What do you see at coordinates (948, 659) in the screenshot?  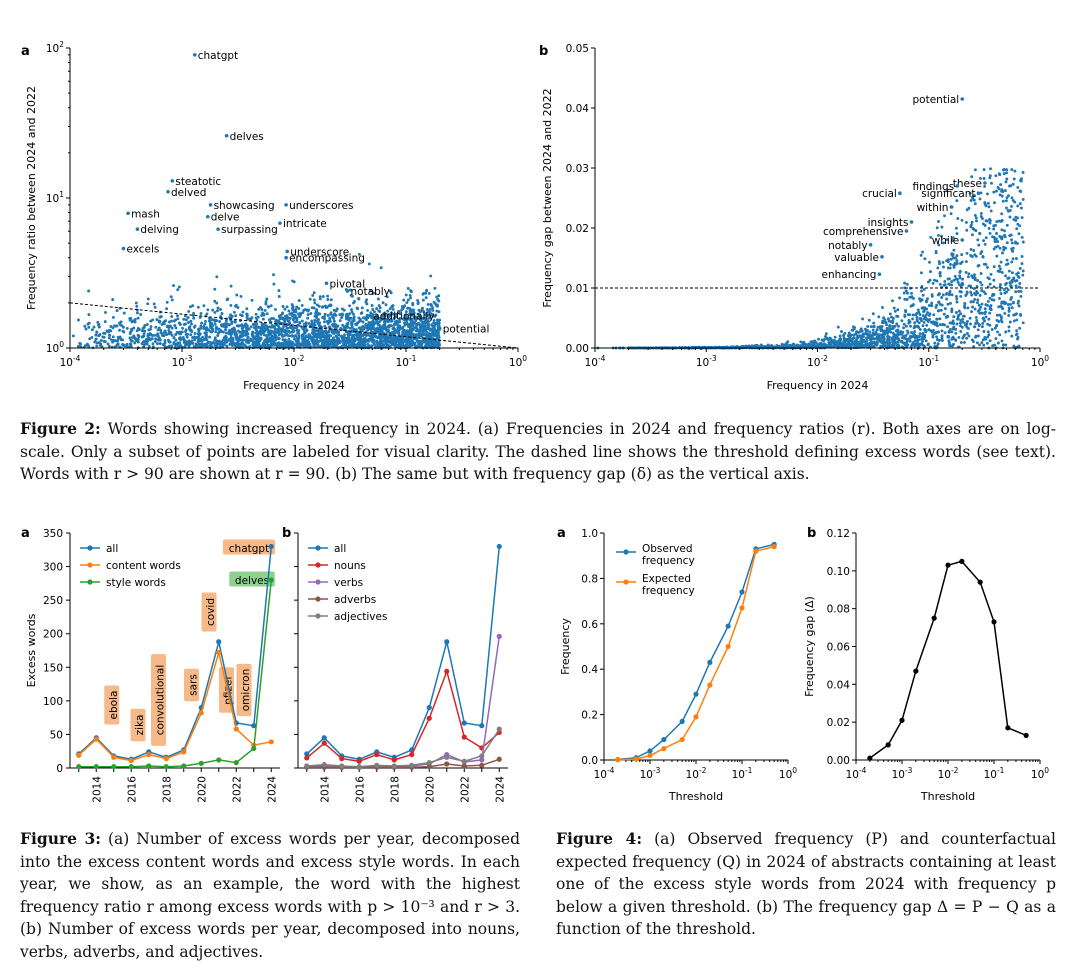 I see `series-line` at bounding box center [948, 659].